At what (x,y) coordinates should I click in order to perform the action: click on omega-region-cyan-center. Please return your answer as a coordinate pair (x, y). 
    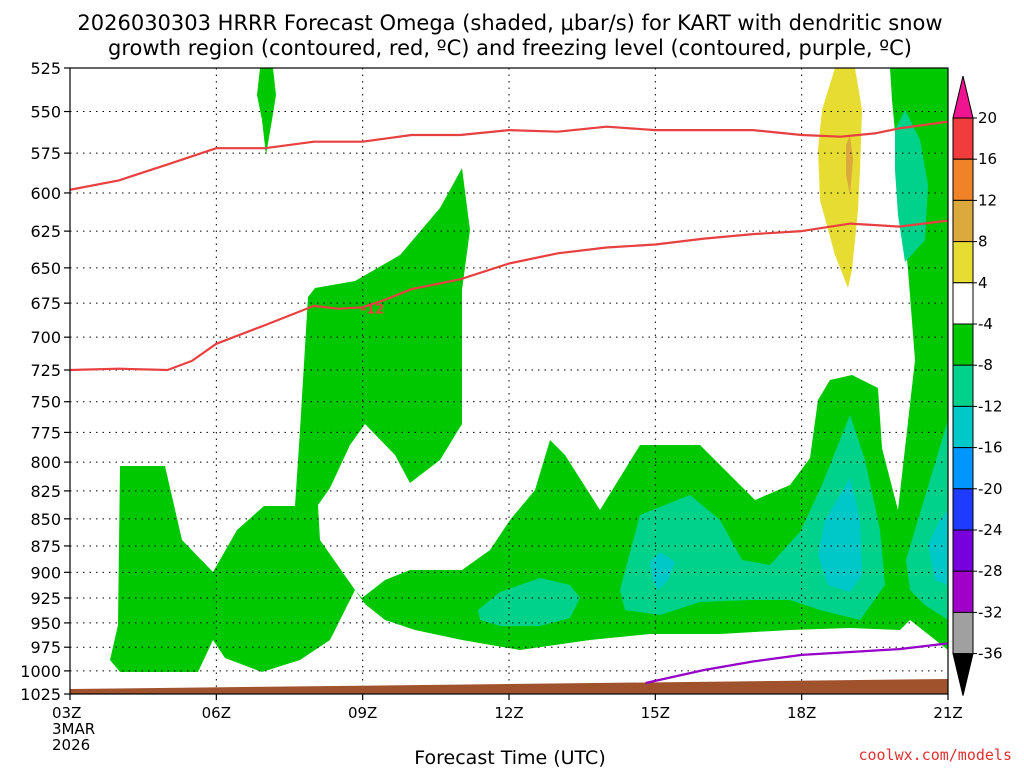
    Looking at the image, I should click on (662, 571).